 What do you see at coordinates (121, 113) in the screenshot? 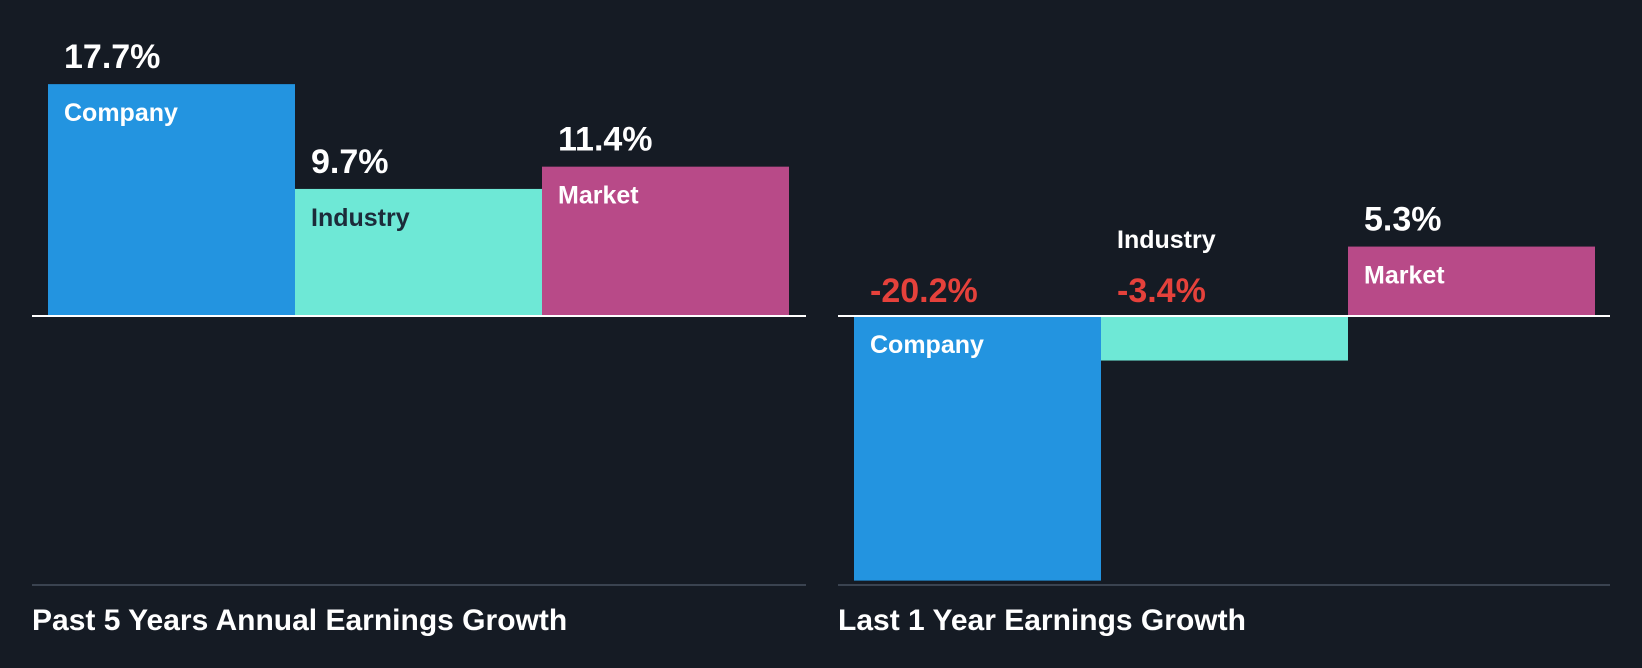
I see `category-label-company-past-5-years: Company` at bounding box center [121, 113].